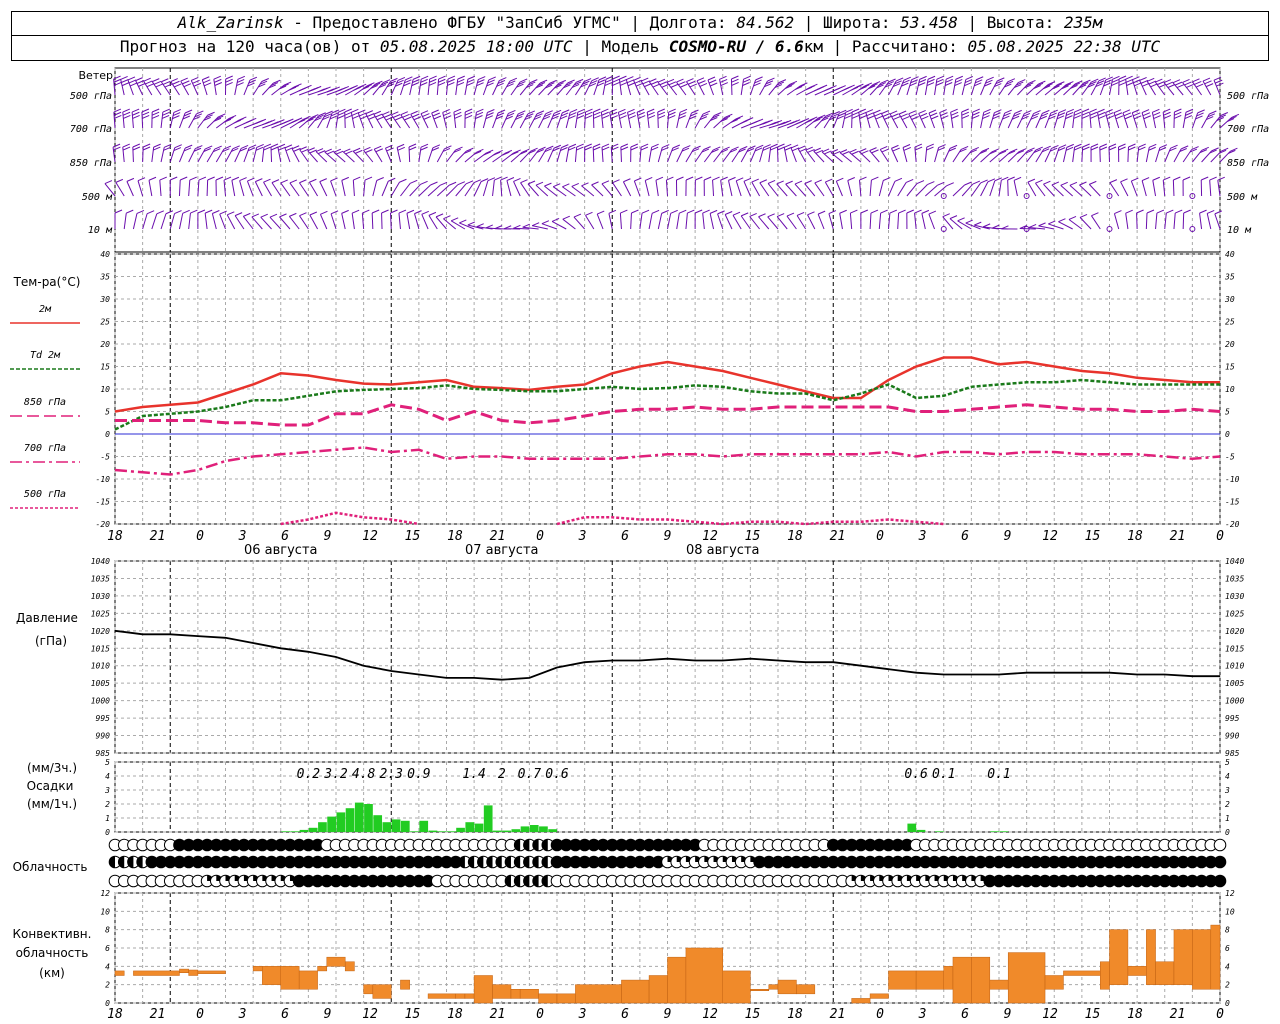  Describe the element at coordinates (1227, 832) in the screenshot. I see `precip-tick-right: 0` at that location.